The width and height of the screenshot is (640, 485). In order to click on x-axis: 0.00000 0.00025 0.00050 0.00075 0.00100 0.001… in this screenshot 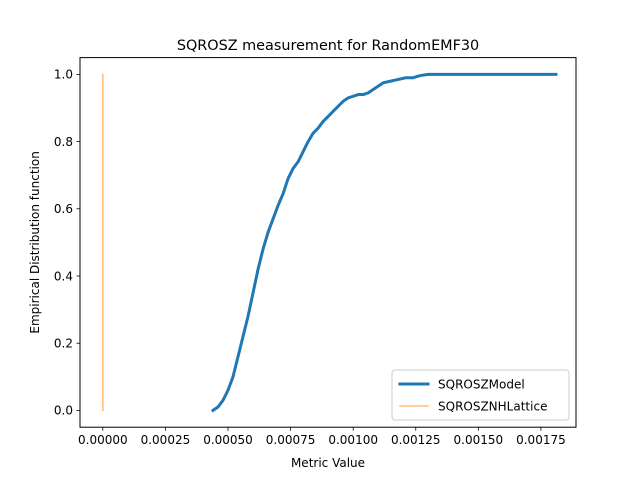, I will do `click(322, 437)`.